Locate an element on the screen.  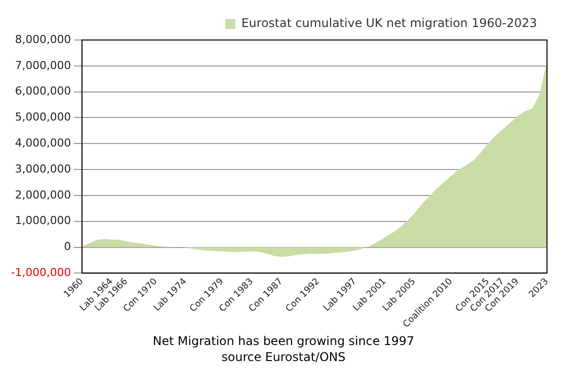
legend-label: Eurostat cumulative UK net migration 1960-2023 is located at coordinates (389, 23).